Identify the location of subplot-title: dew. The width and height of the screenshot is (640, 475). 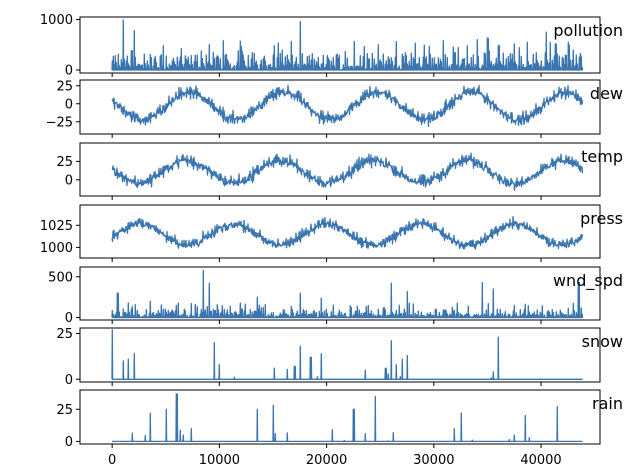
(606, 93).